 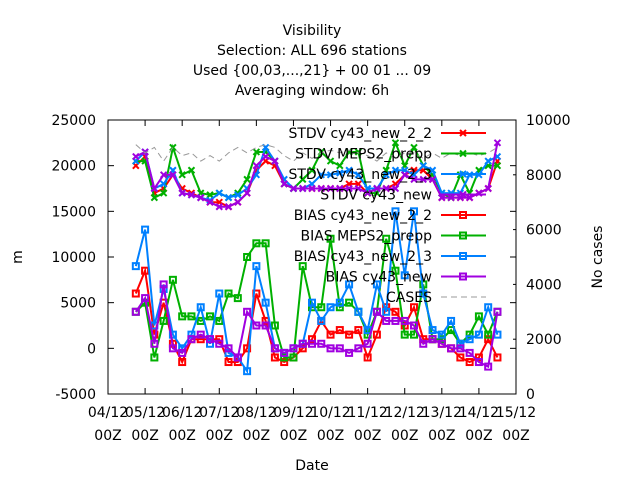 I want to click on legend-item: BIAS cy43_new_2_3, so click(x=390, y=257).